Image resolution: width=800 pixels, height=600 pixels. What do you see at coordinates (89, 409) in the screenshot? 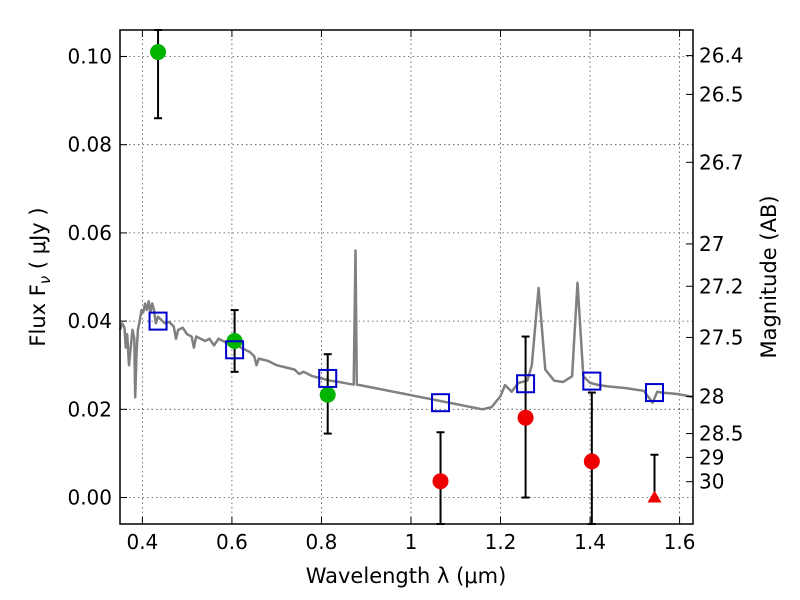
I see `y-tick-label: 0.02` at bounding box center [89, 409].